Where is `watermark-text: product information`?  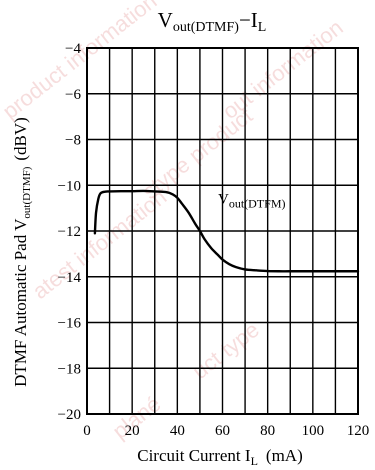
watermark-text: product information is located at coordinates (80, 62).